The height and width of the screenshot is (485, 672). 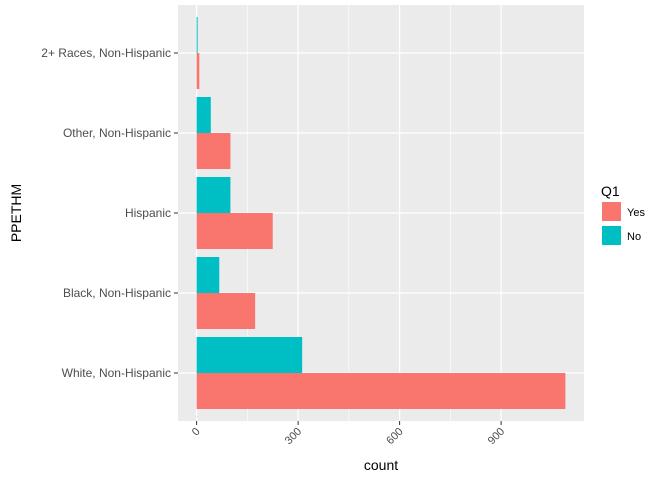 What do you see at coordinates (16, 213) in the screenshot?
I see `y-axis-title: PPETHM` at bounding box center [16, 213].